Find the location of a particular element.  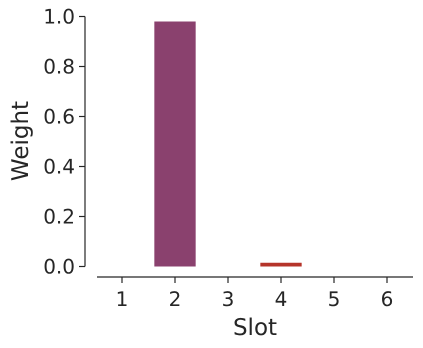

y-tick-label: 0.4 is located at coordinates (59, 166).